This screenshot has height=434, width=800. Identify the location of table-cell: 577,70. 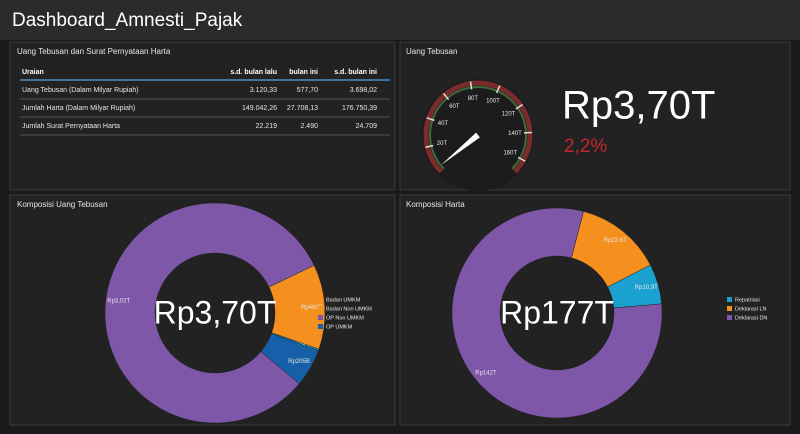
(308, 90).